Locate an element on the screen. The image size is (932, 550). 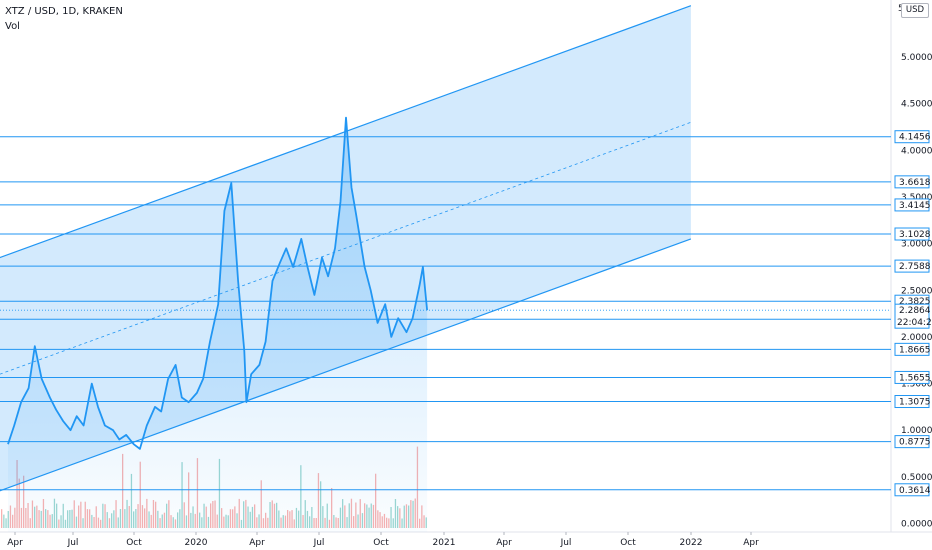
level-price-tag-label: 0.3614 is located at coordinates (915, 491).